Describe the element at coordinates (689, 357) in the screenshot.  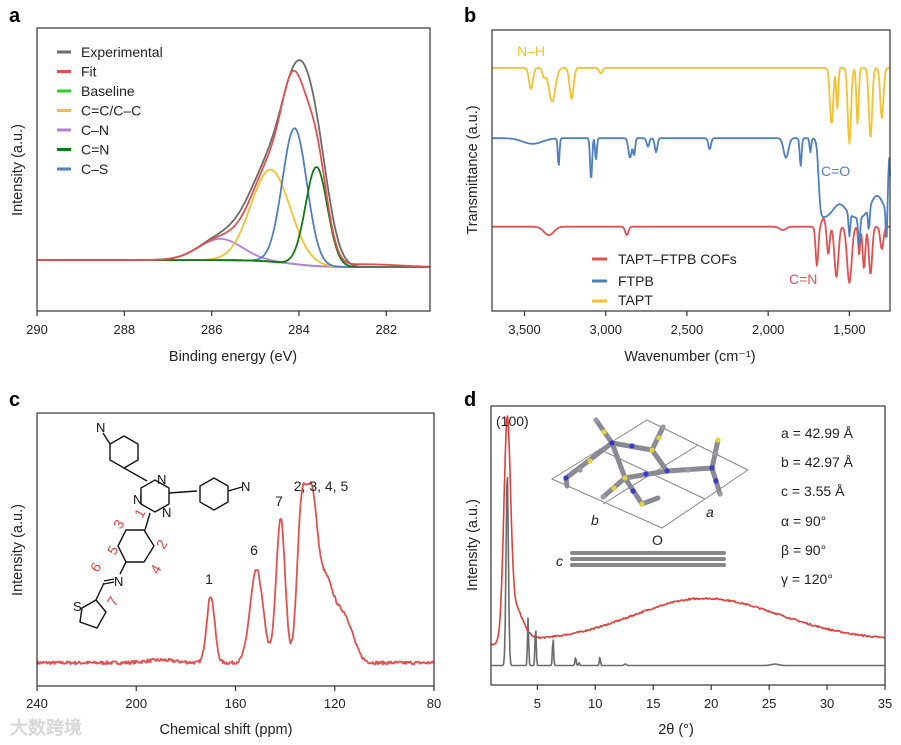
I see `xlabel-b: Wavenumber (cm⁻¹)` at that location.